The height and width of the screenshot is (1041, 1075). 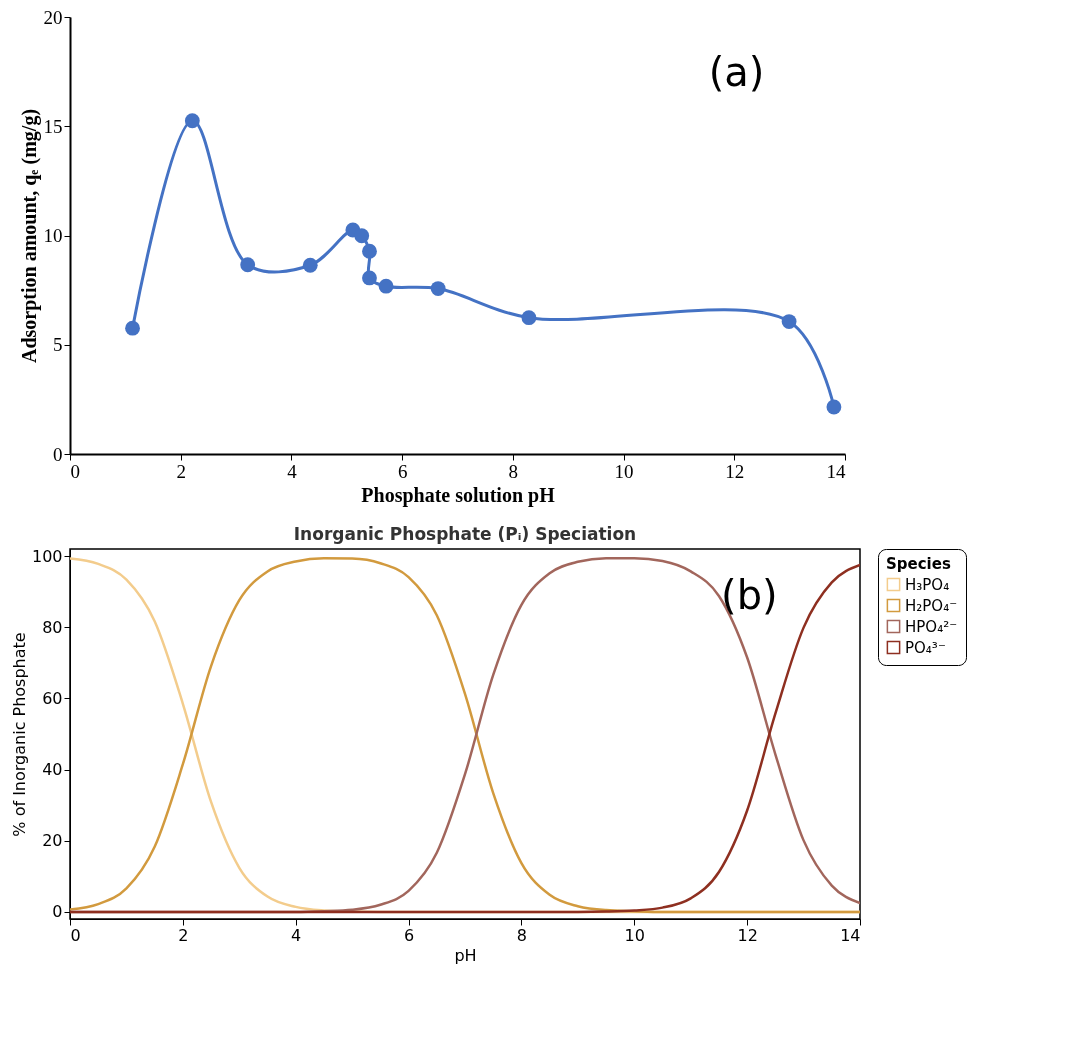 What do you see at coordinates (931, 605) in the screenshot?
I see `legend-label: H₂PO₄⁻` at bounding box center [931, 605].